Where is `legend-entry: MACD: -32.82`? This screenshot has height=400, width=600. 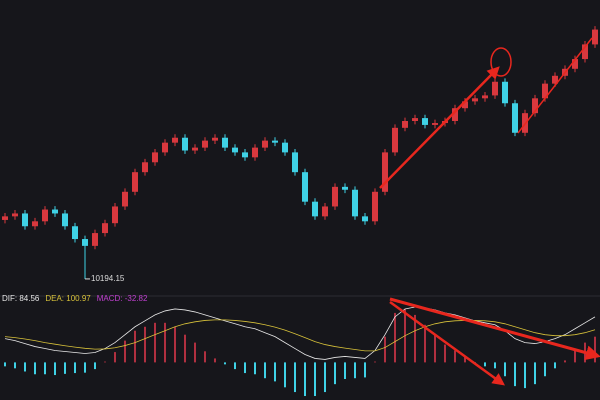
legend-entry: MACD: -32.82 is located at coordinates (122, 298).